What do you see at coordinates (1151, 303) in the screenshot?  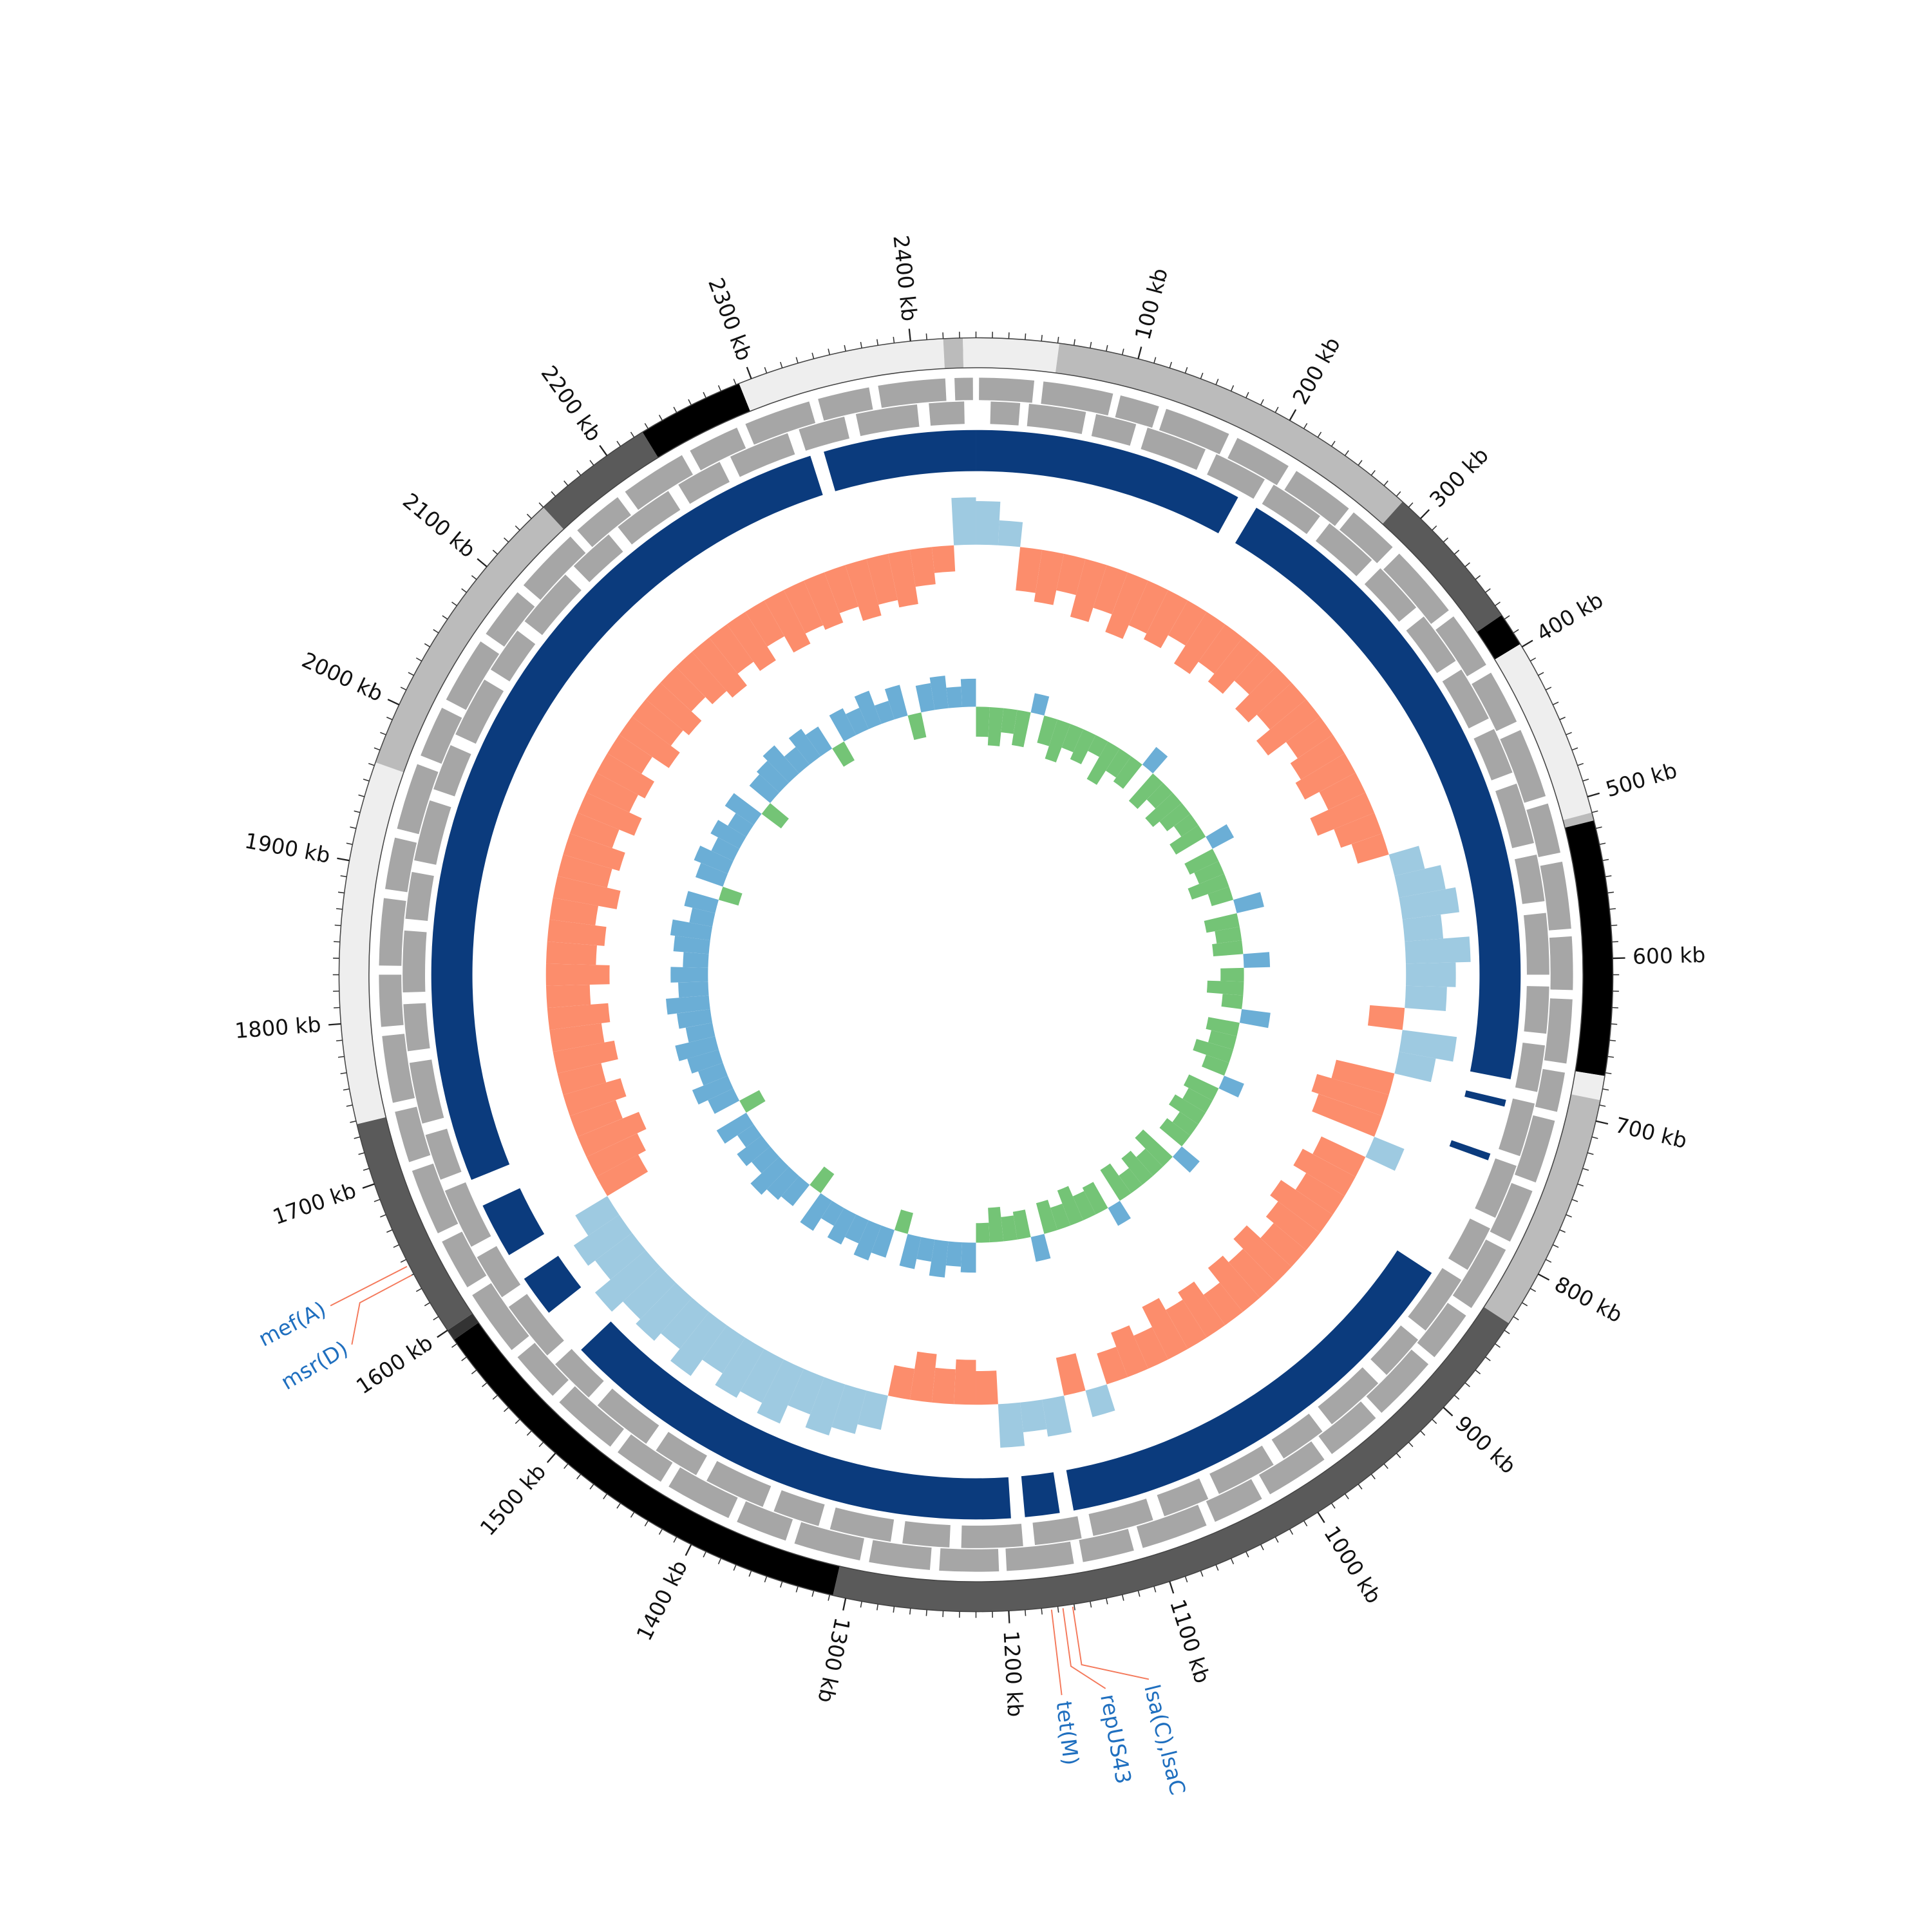 I see `tick-label: 100 kb` at bounding box center [1151, 303].